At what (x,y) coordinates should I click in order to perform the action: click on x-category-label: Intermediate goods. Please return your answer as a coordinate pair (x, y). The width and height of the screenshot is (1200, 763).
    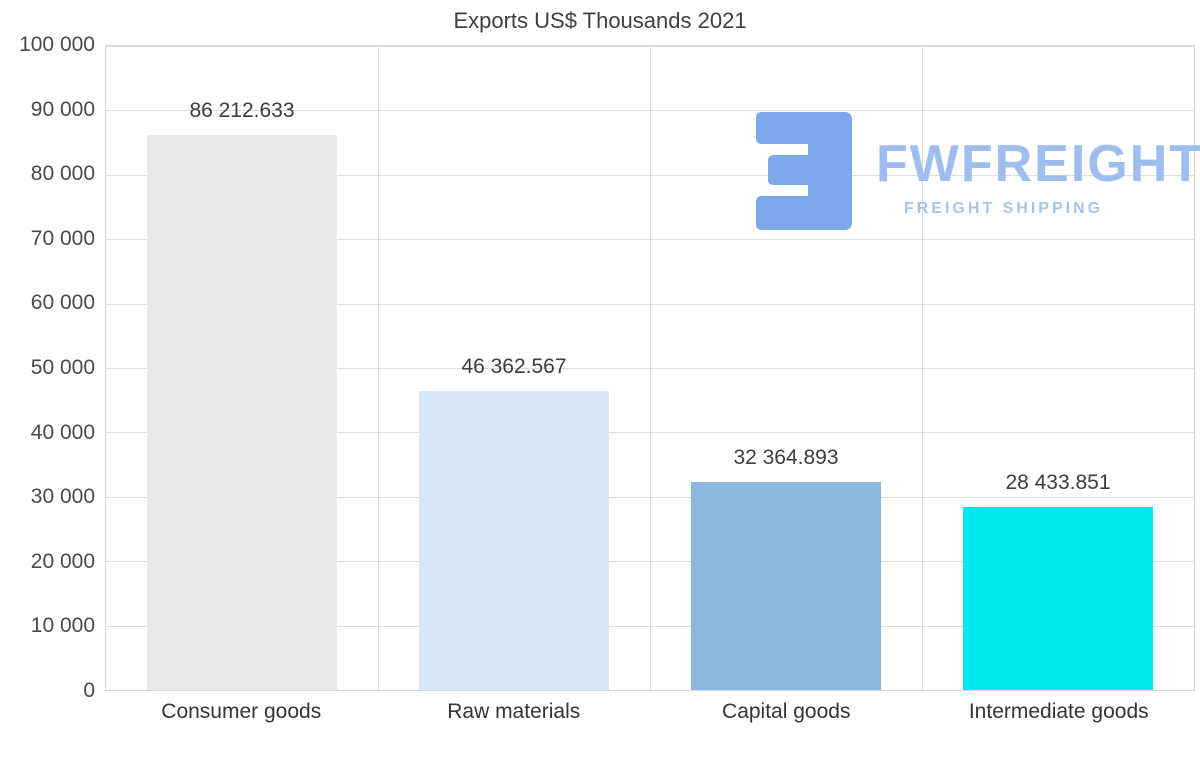
    Looking at the image, I should click on (1058, 711).